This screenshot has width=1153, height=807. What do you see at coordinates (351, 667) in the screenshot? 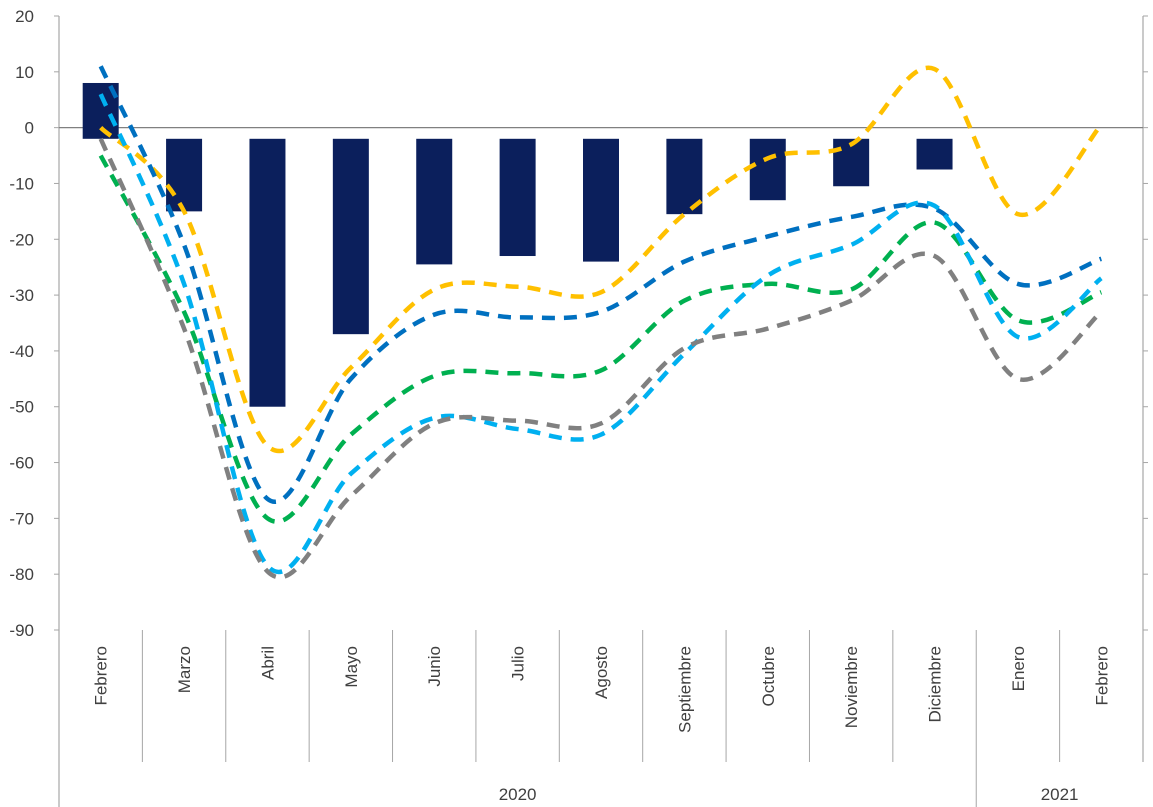
I see `category-label: Mayo` at bounding box center [351, 667].